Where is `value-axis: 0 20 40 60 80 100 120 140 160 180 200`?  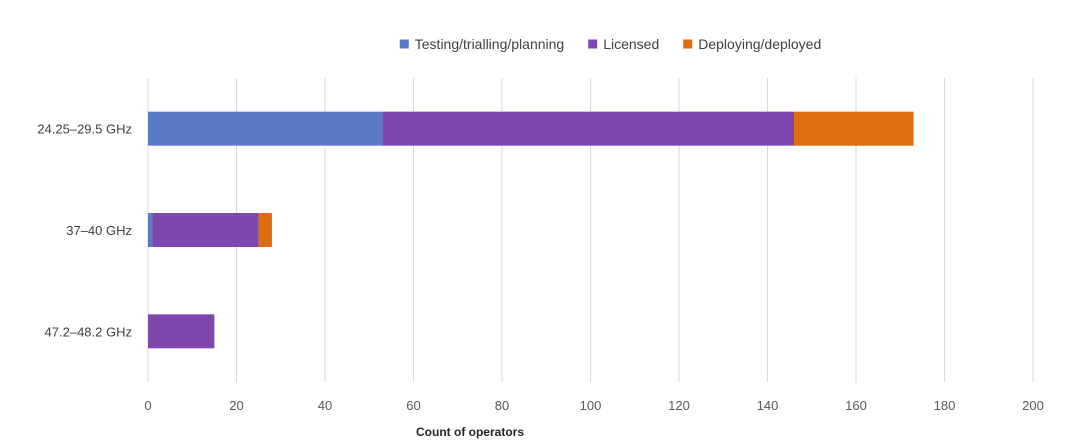
value-axis: 0 20 40 60 80 100 120 140 160 180 200 is located at coordinates (593, 405).